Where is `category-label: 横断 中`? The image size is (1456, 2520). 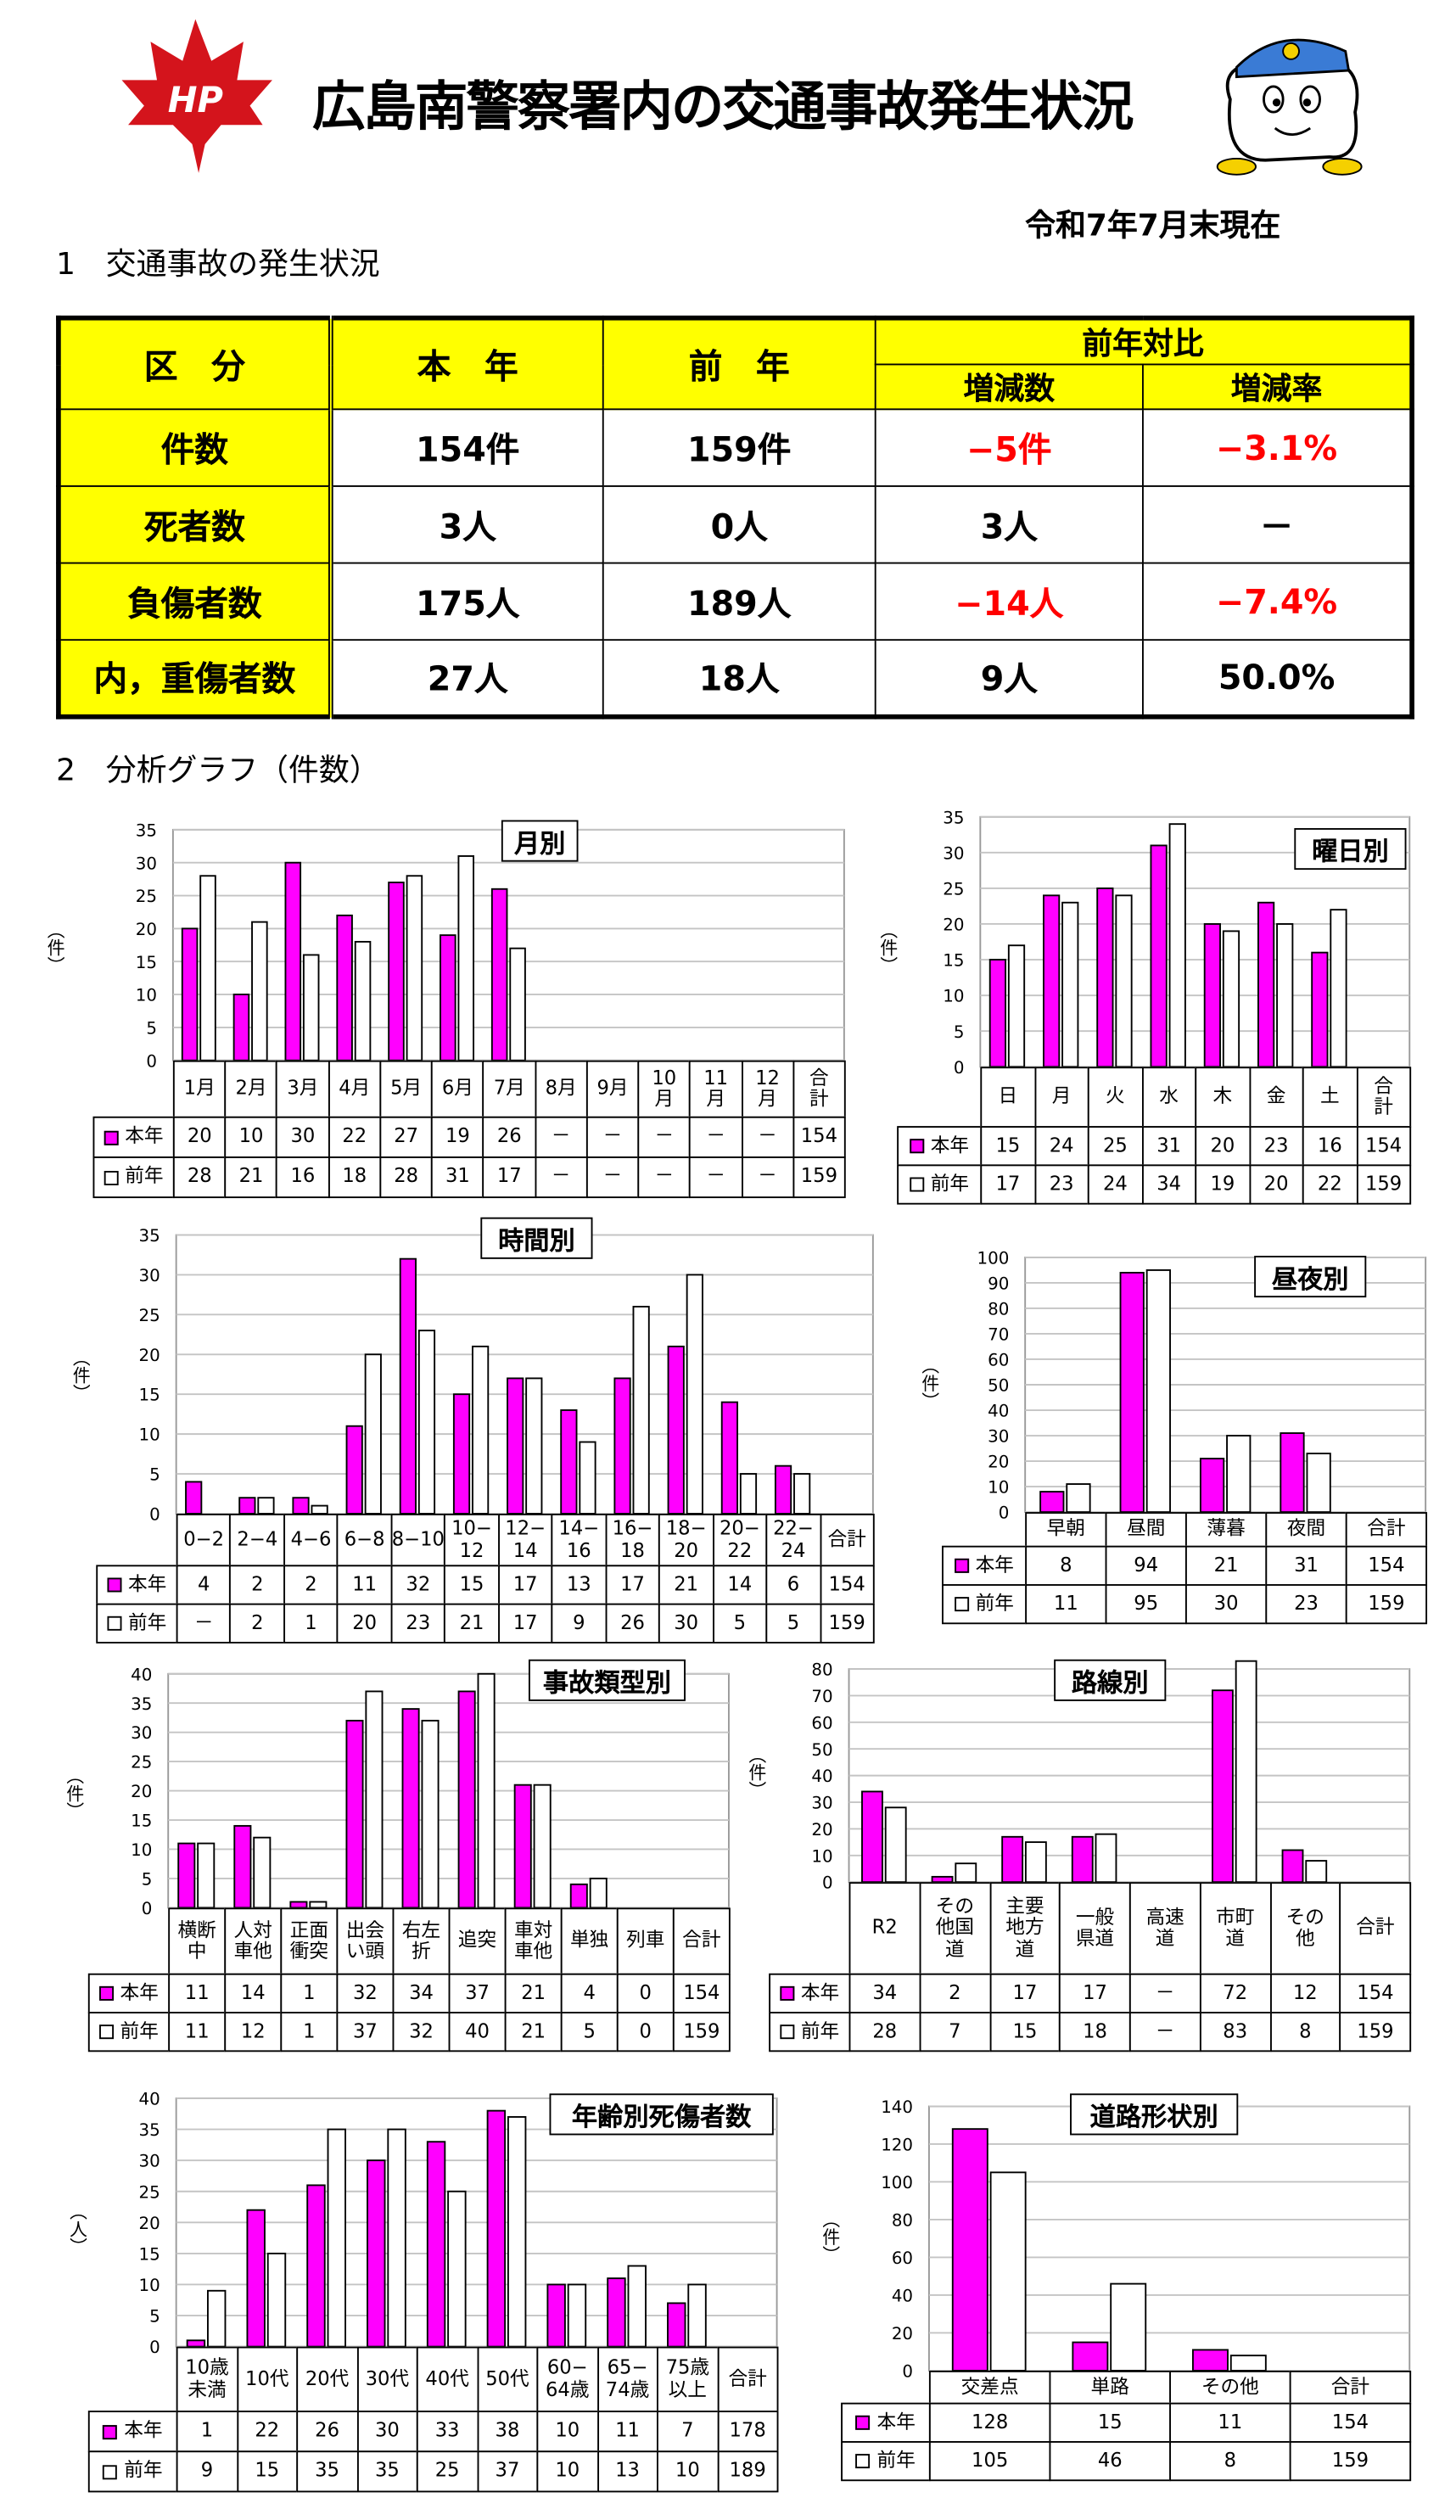 category-label: 横断 中 is located at coordinates (197, 1941).